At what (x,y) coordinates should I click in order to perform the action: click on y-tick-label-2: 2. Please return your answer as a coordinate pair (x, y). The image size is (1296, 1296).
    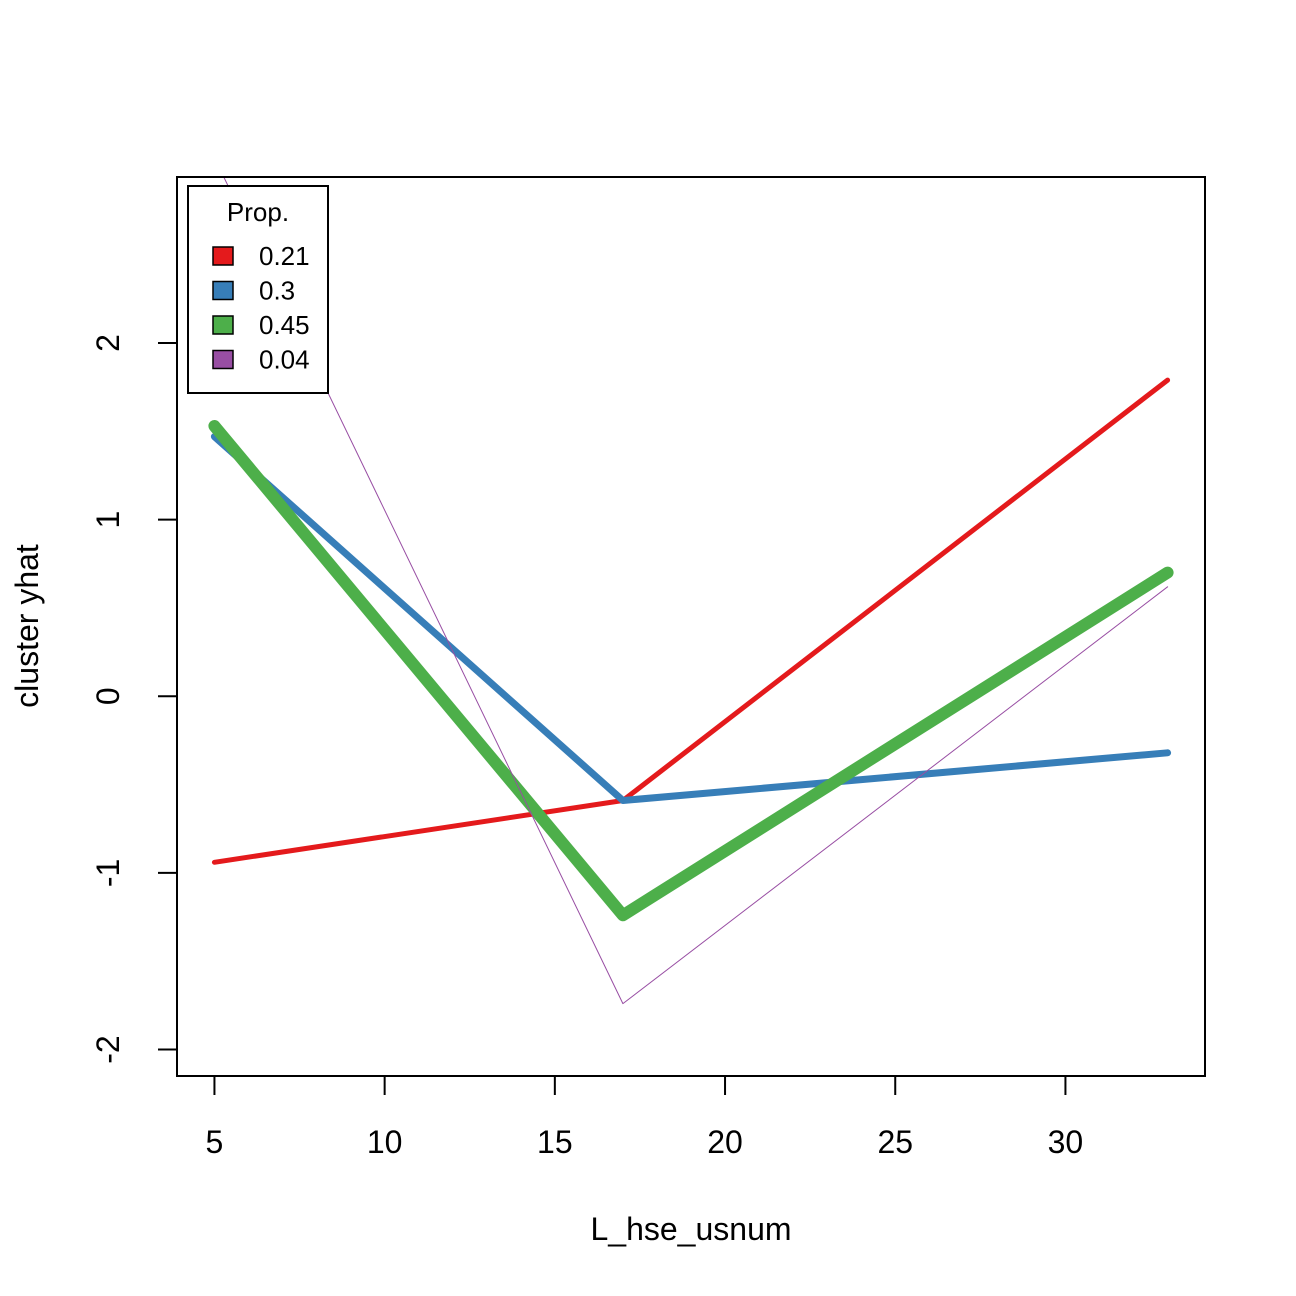
    Looking at the image, I should click on (108, 343).